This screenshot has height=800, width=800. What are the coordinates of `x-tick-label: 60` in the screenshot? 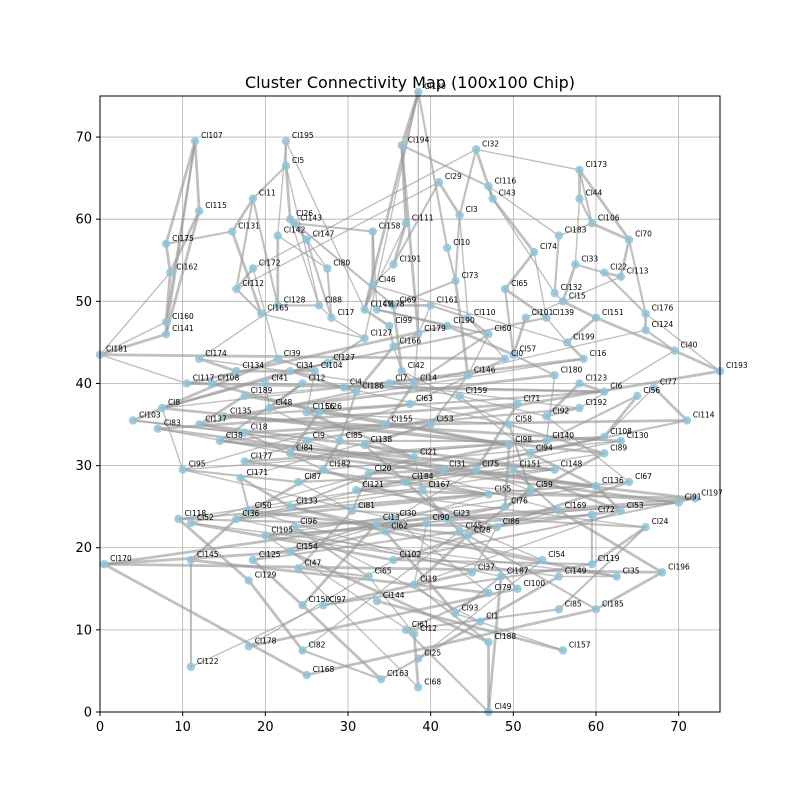 It's located at (596, 727).